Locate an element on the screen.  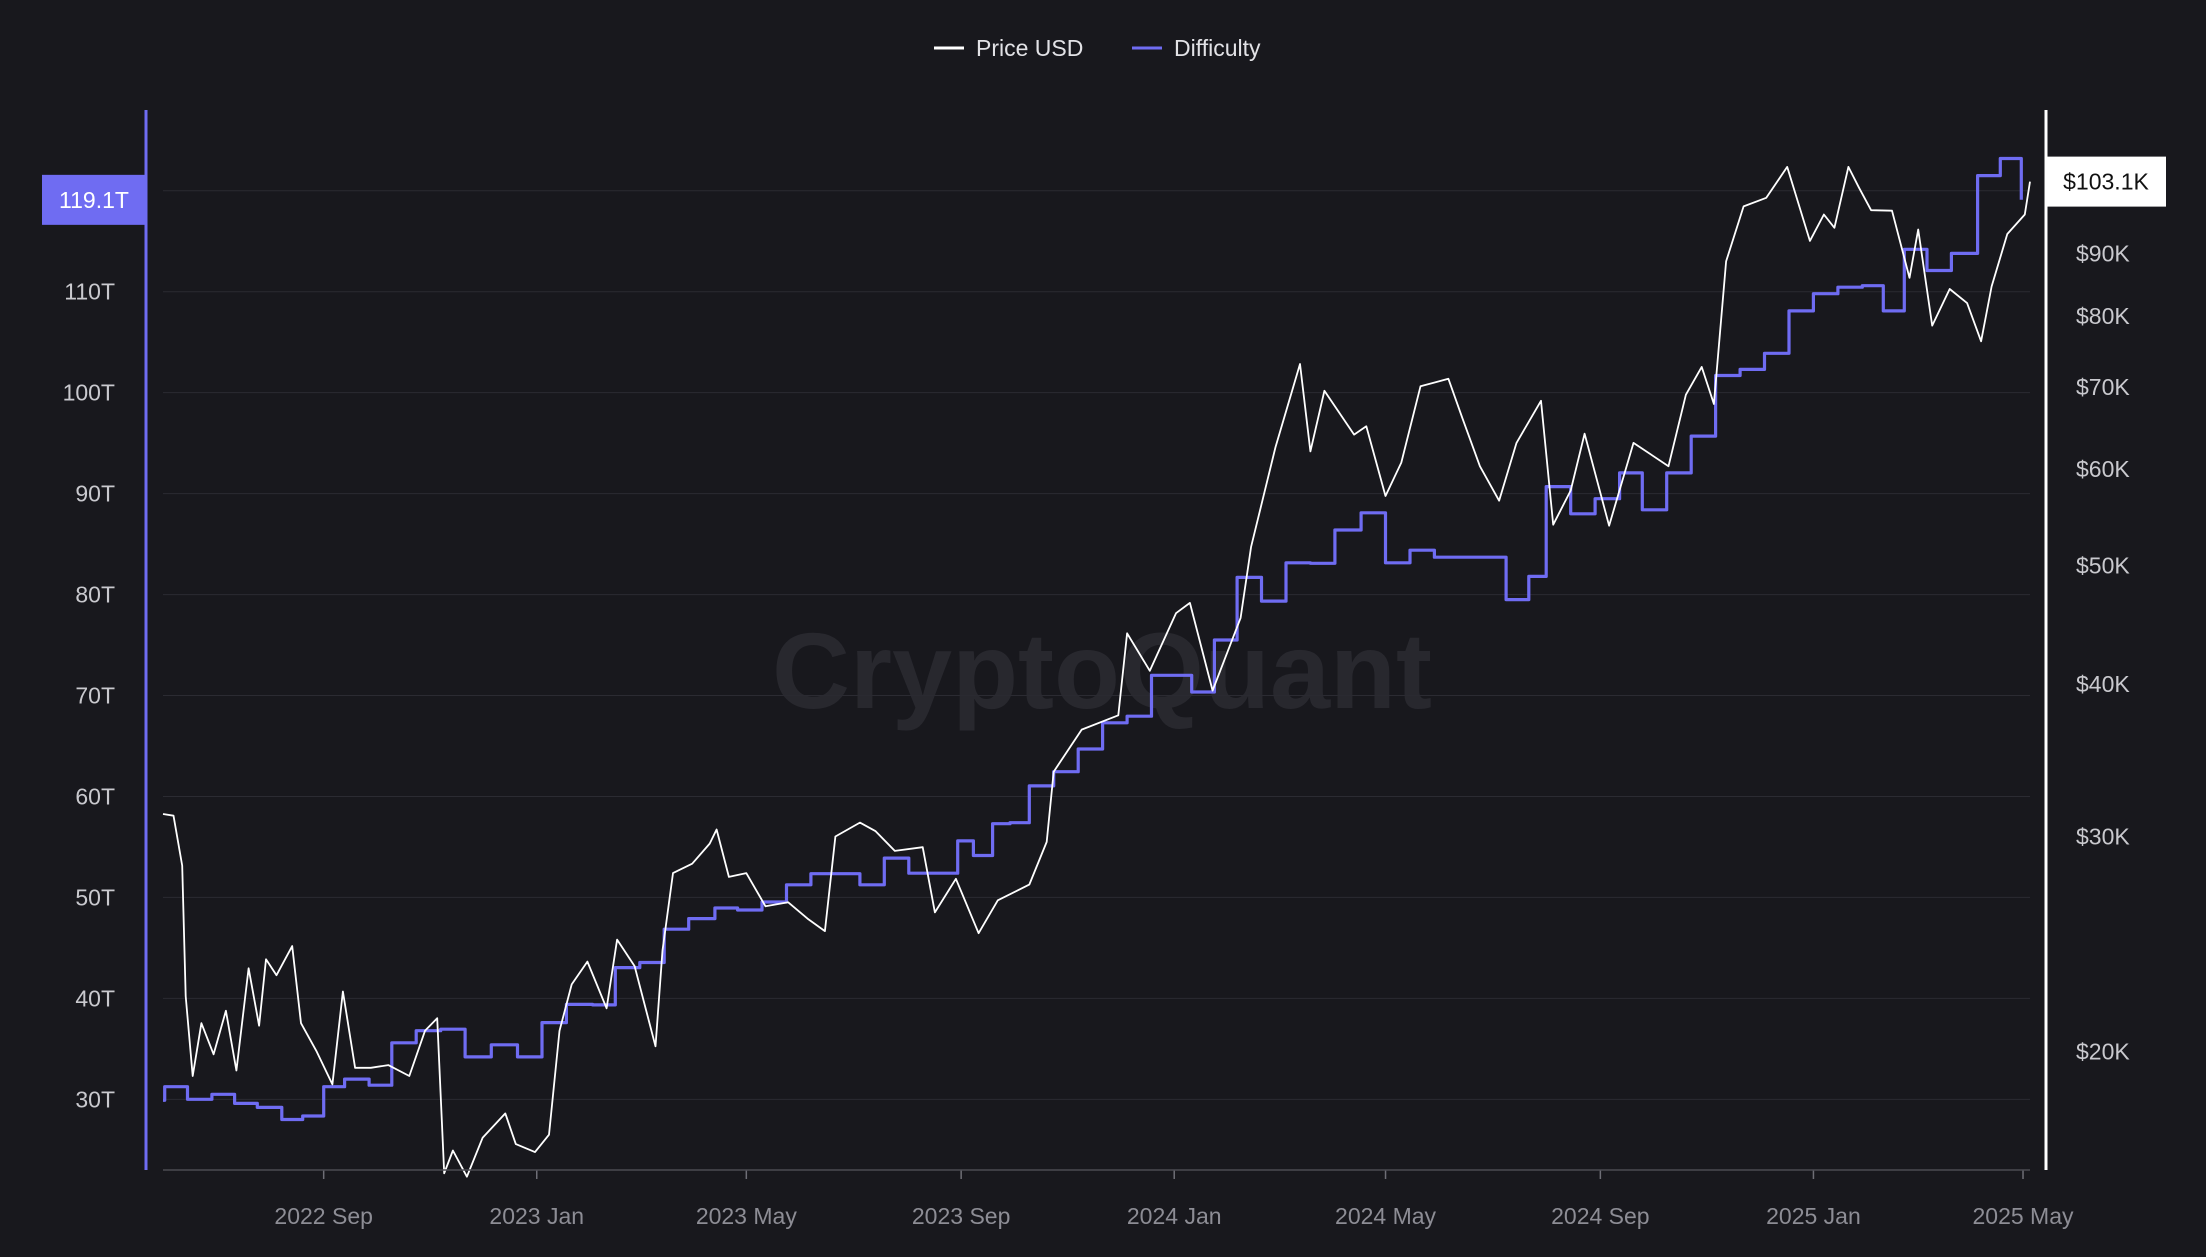
y-right-tick-label: $40K is located at coordinates (2103, 684).